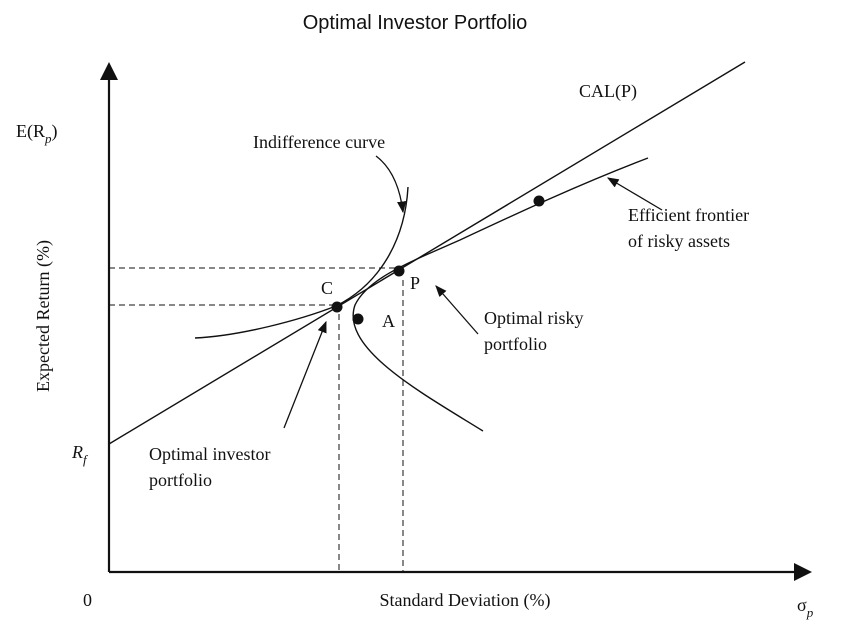  I want to click on y-axis-symbol: E(Rp), so click(37, 133).